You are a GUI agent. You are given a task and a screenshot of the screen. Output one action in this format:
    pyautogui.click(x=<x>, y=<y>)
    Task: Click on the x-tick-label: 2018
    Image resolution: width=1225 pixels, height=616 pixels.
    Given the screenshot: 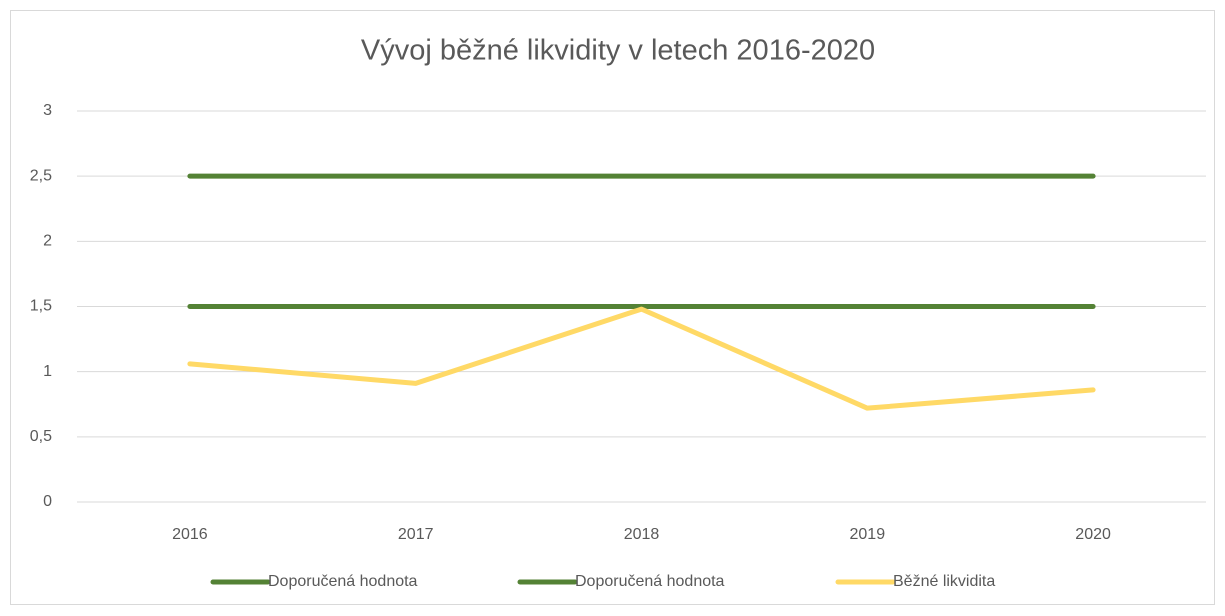 What is the action you would take?
    pyautogui.click(x=642, y=534)
    